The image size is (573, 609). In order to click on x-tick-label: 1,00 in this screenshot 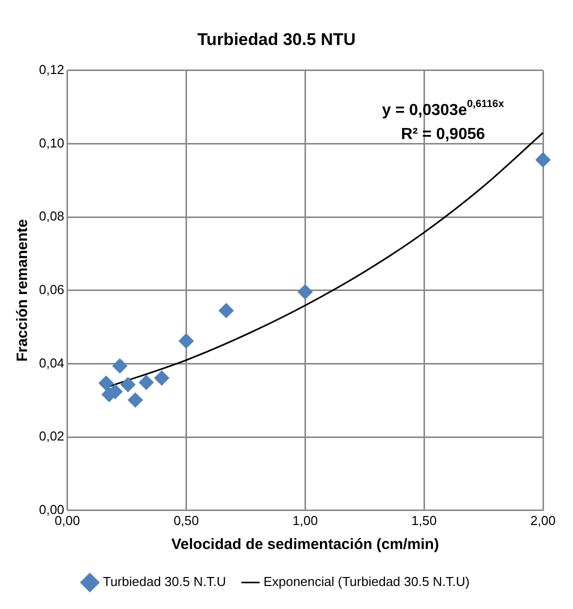, I will do `click(305, 520)`.